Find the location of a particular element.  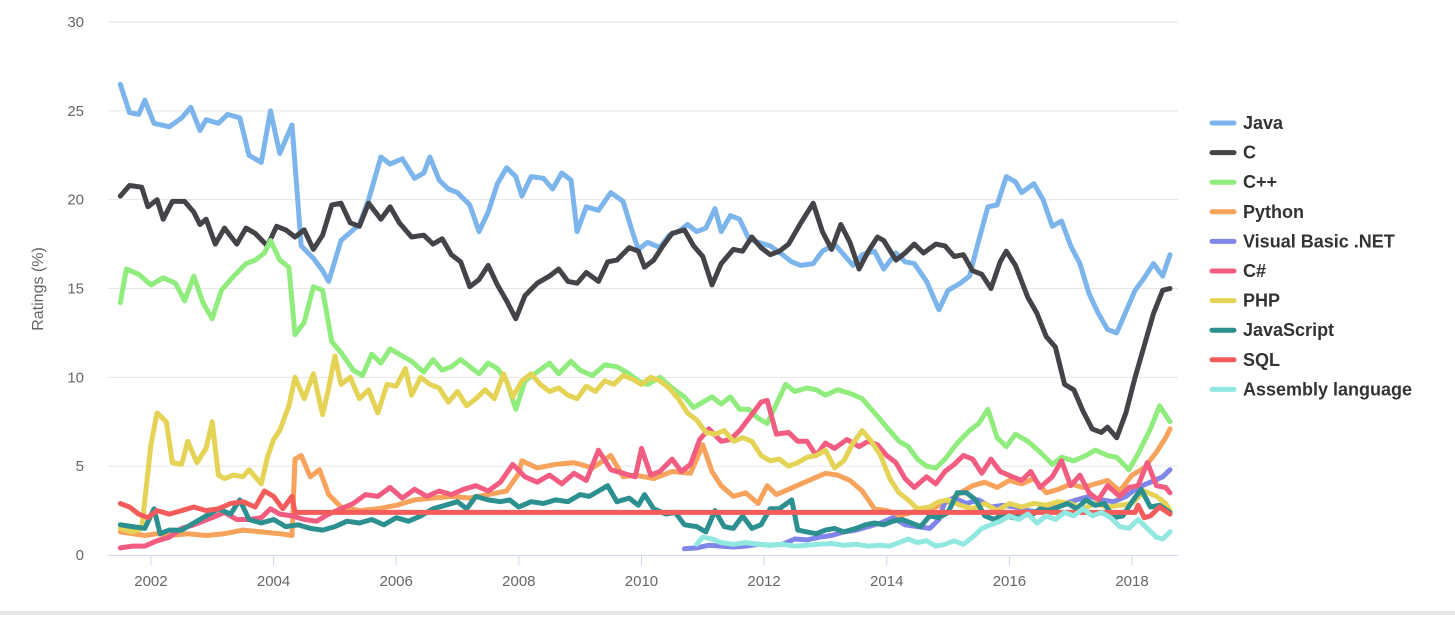

legend-label: JavaScript is located at coordinates (1288, 330).